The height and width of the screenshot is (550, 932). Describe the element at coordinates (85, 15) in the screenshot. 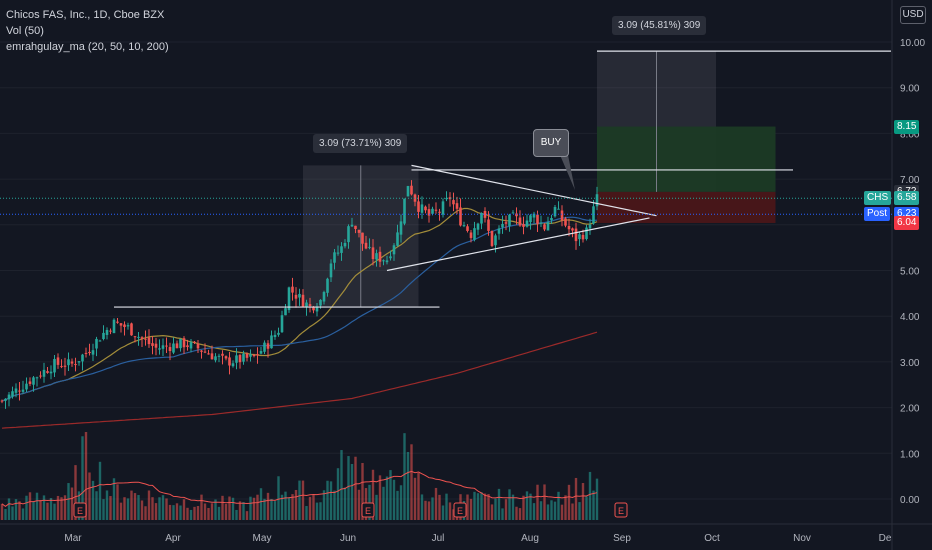

I see `legend-title: Chicos FAS, Inc., 1D, Cboe BZX` at that location.